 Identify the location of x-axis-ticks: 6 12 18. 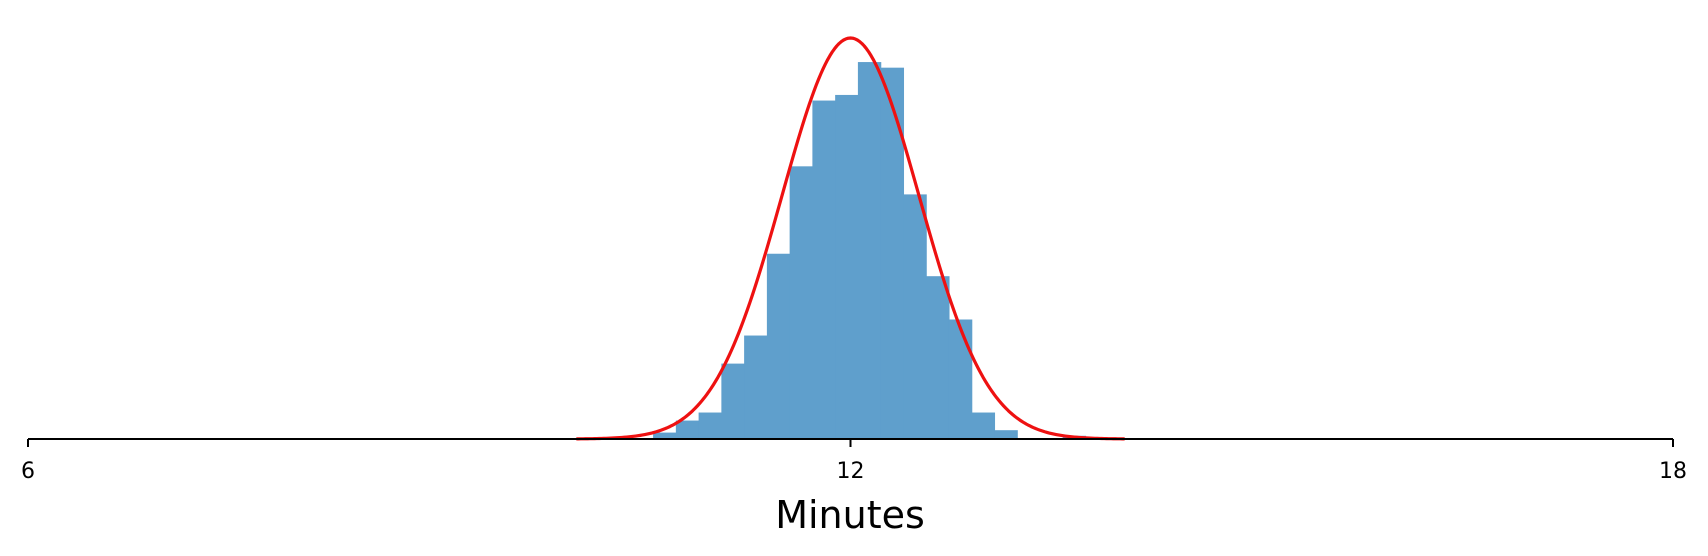
(854, 461).